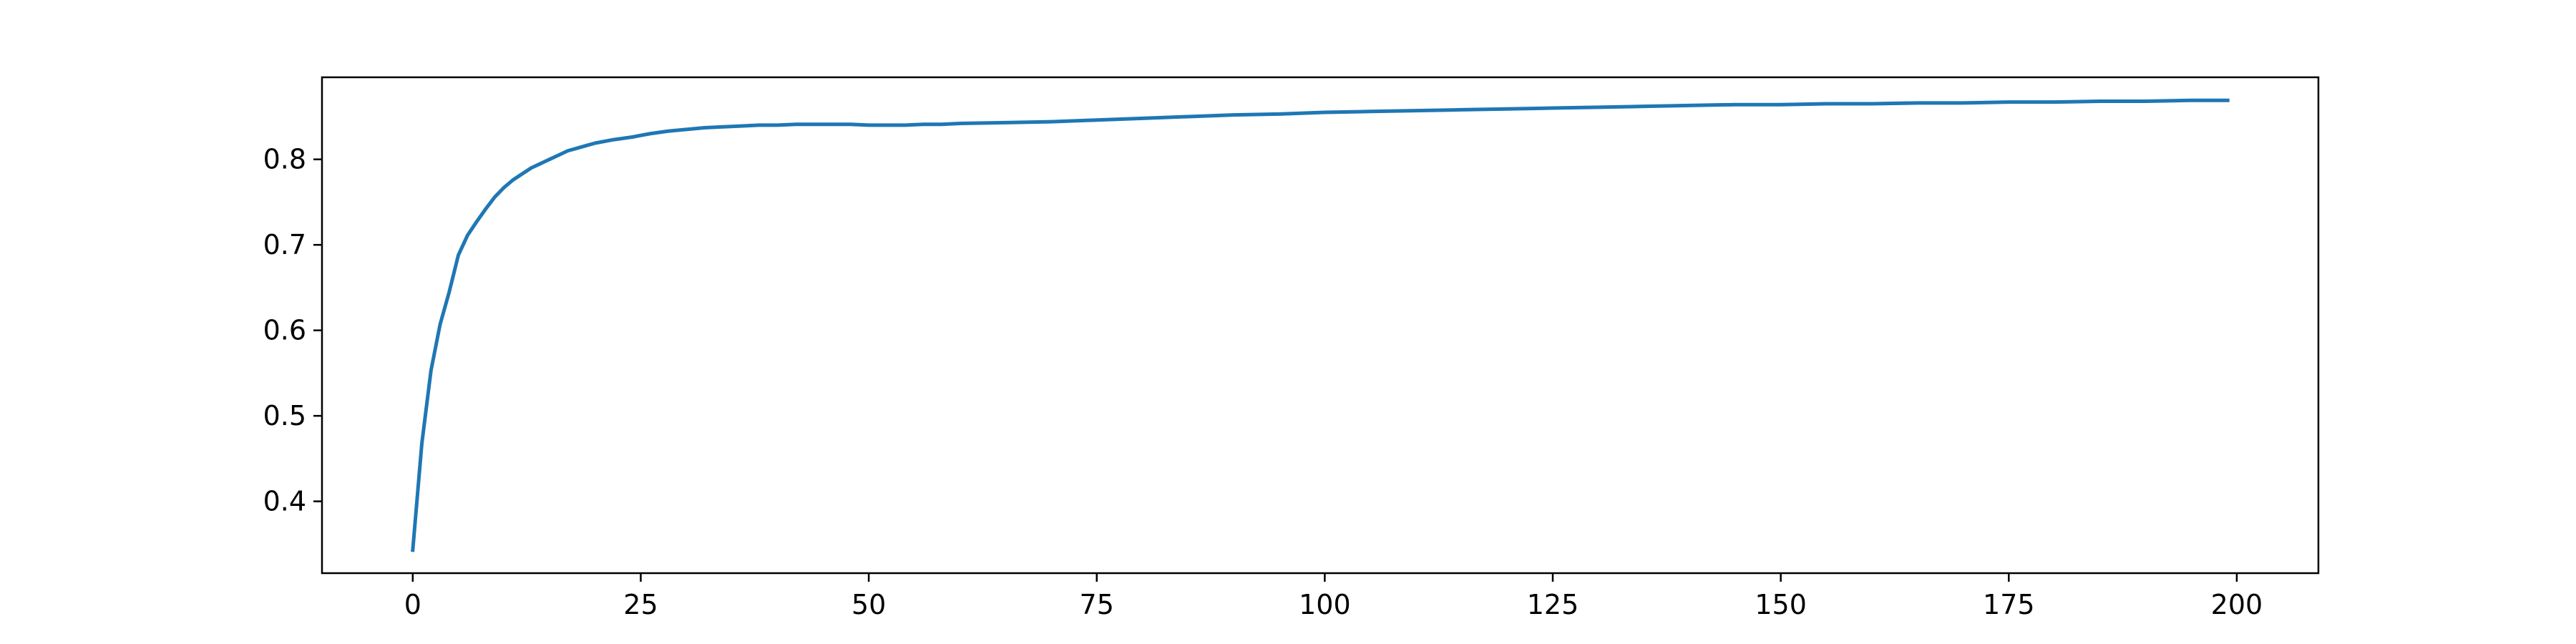  What do you see at coordinates (2009, 604) in the screenshot?
I see `x-tick-label: 175` at bounding box center [2009, 604].